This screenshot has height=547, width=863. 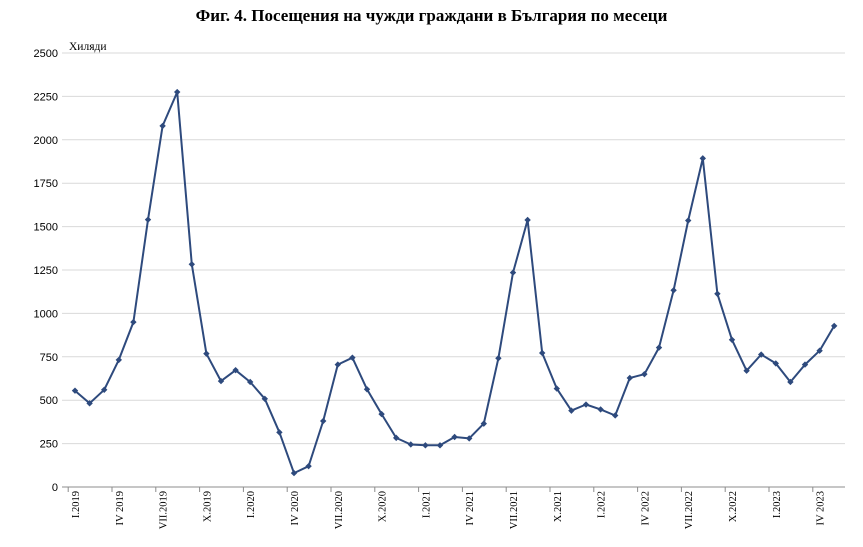 What do you see at coordinates (514, 510) in the screenshot?
I see `x-tick-label: VII.2021` at bounding box center [514, 510].